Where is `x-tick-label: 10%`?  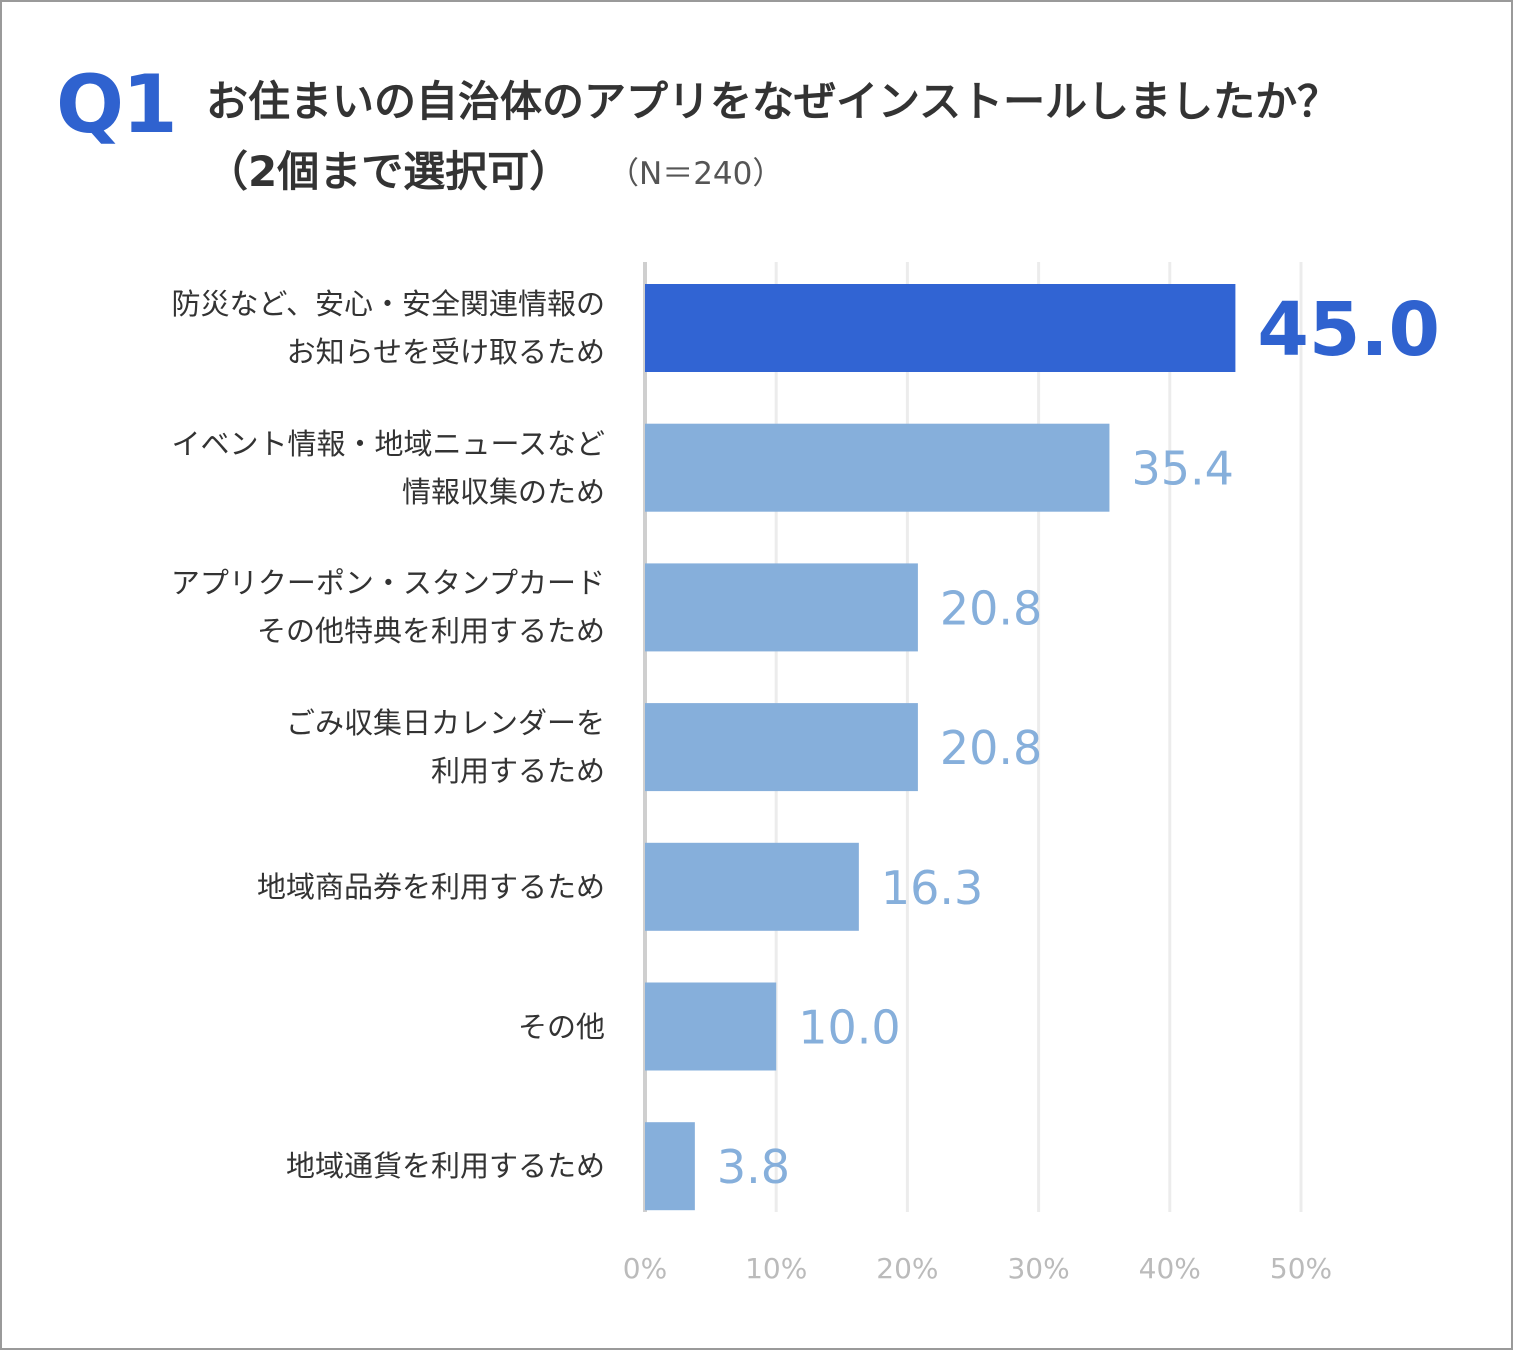 x-tick-label: 10% is located at coordinates (776, 1268).